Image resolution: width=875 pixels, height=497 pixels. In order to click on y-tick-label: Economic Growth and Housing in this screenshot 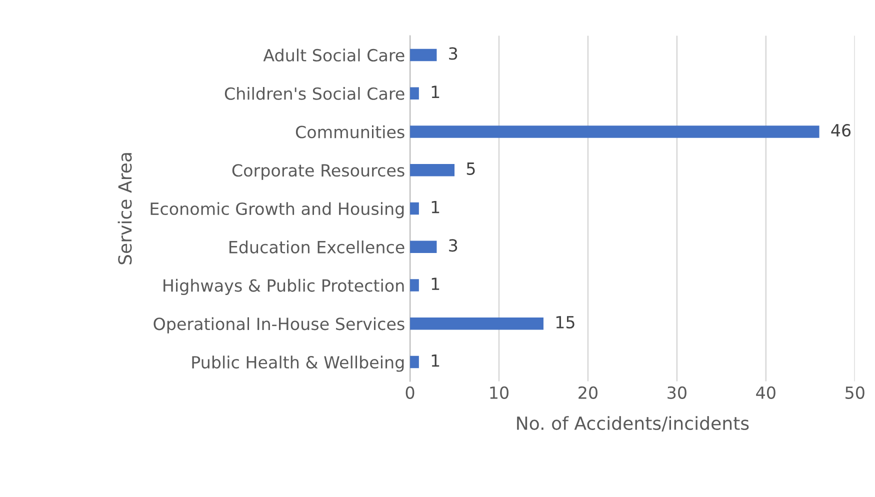, I will do `click(277, 210)`.